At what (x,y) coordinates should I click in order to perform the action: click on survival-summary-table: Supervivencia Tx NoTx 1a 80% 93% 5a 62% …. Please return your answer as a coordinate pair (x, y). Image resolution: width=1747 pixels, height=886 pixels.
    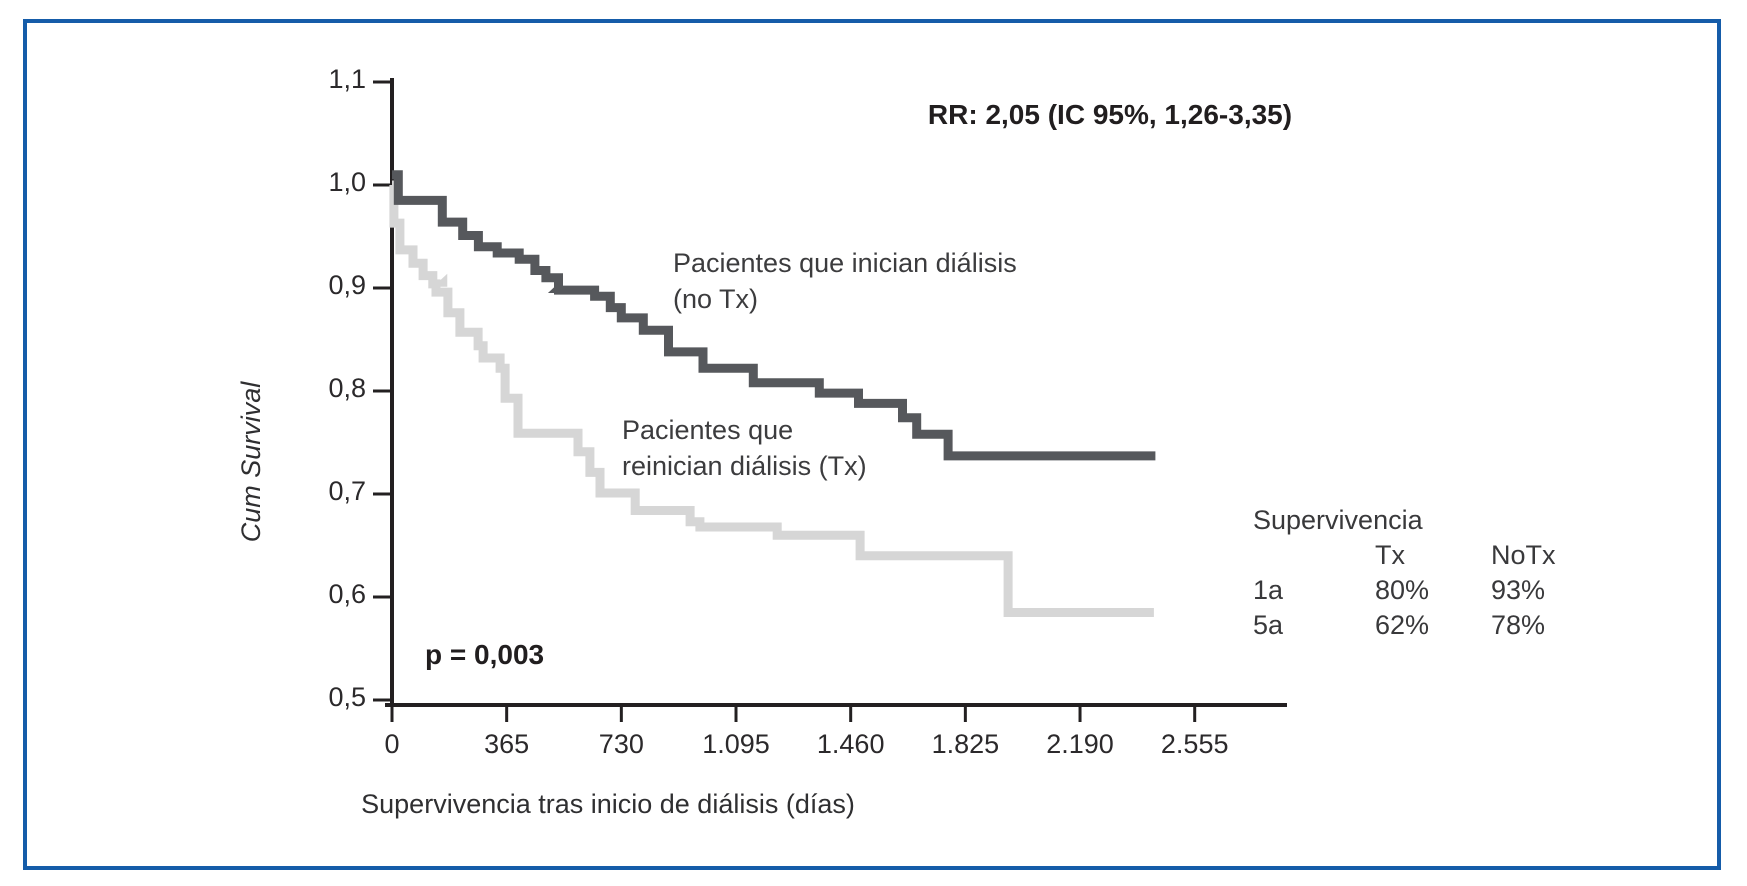
    Looking at the image, I should click on (1432, 573).